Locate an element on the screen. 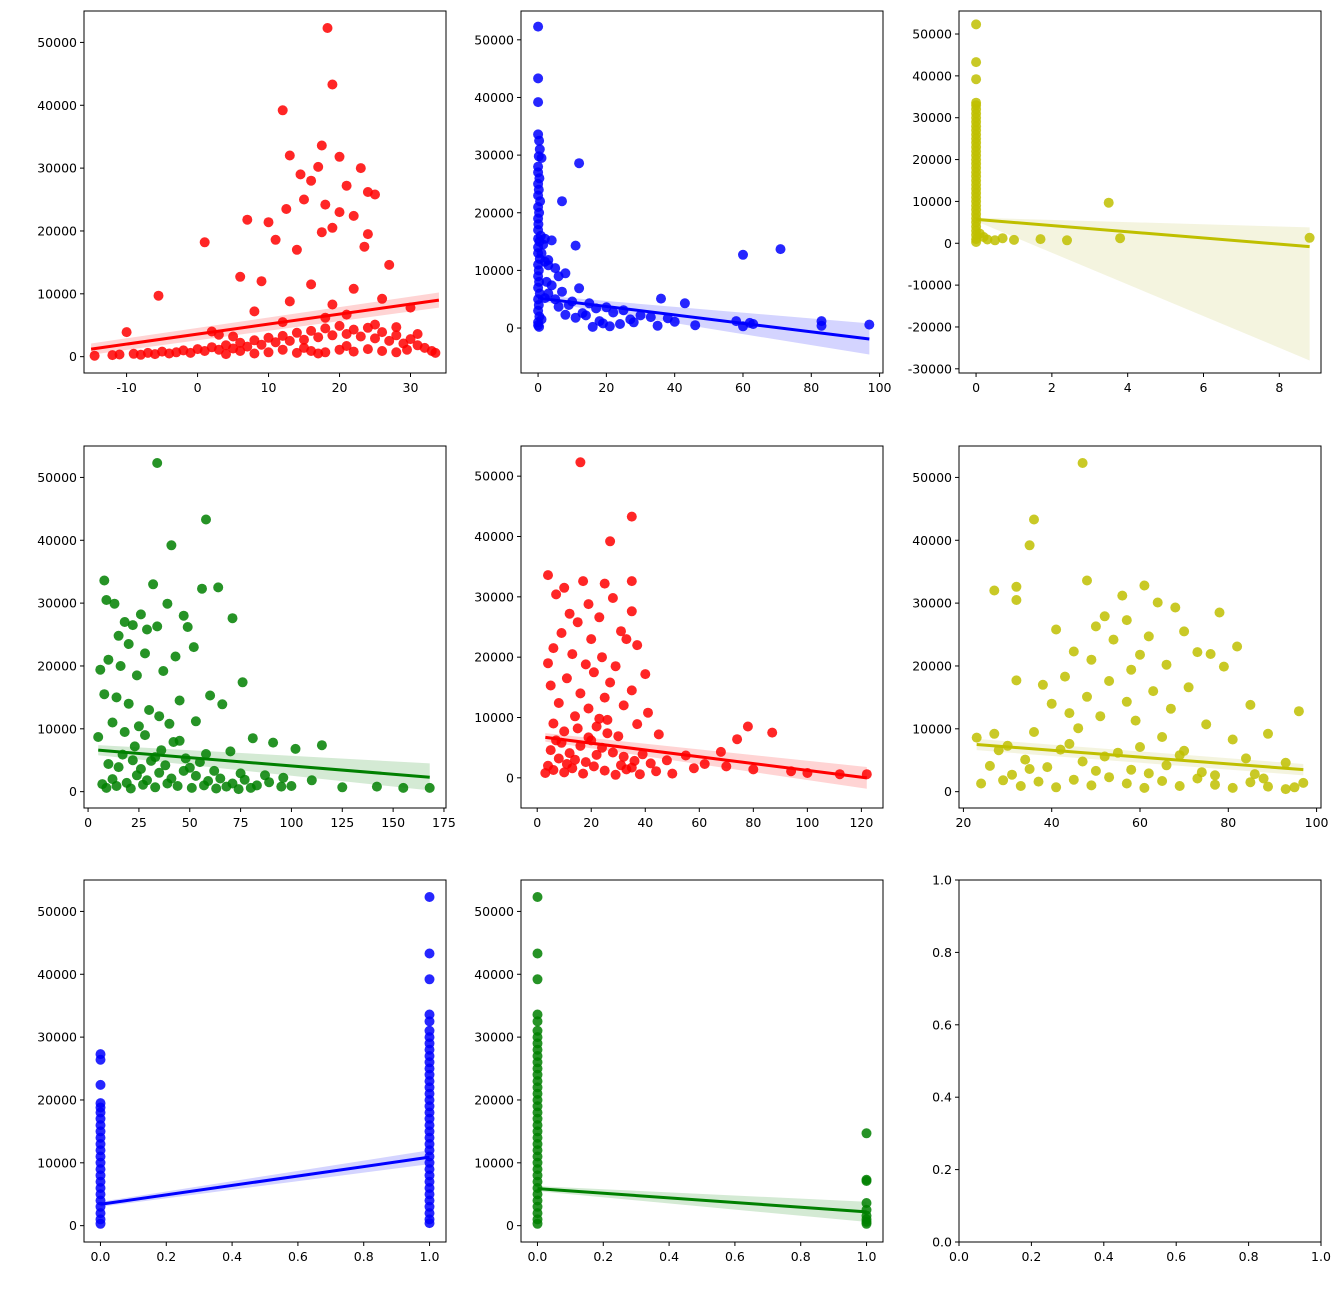 The image size is (1344, 1295). x-tick-label: 6 is located at coordinates (1204, 387).